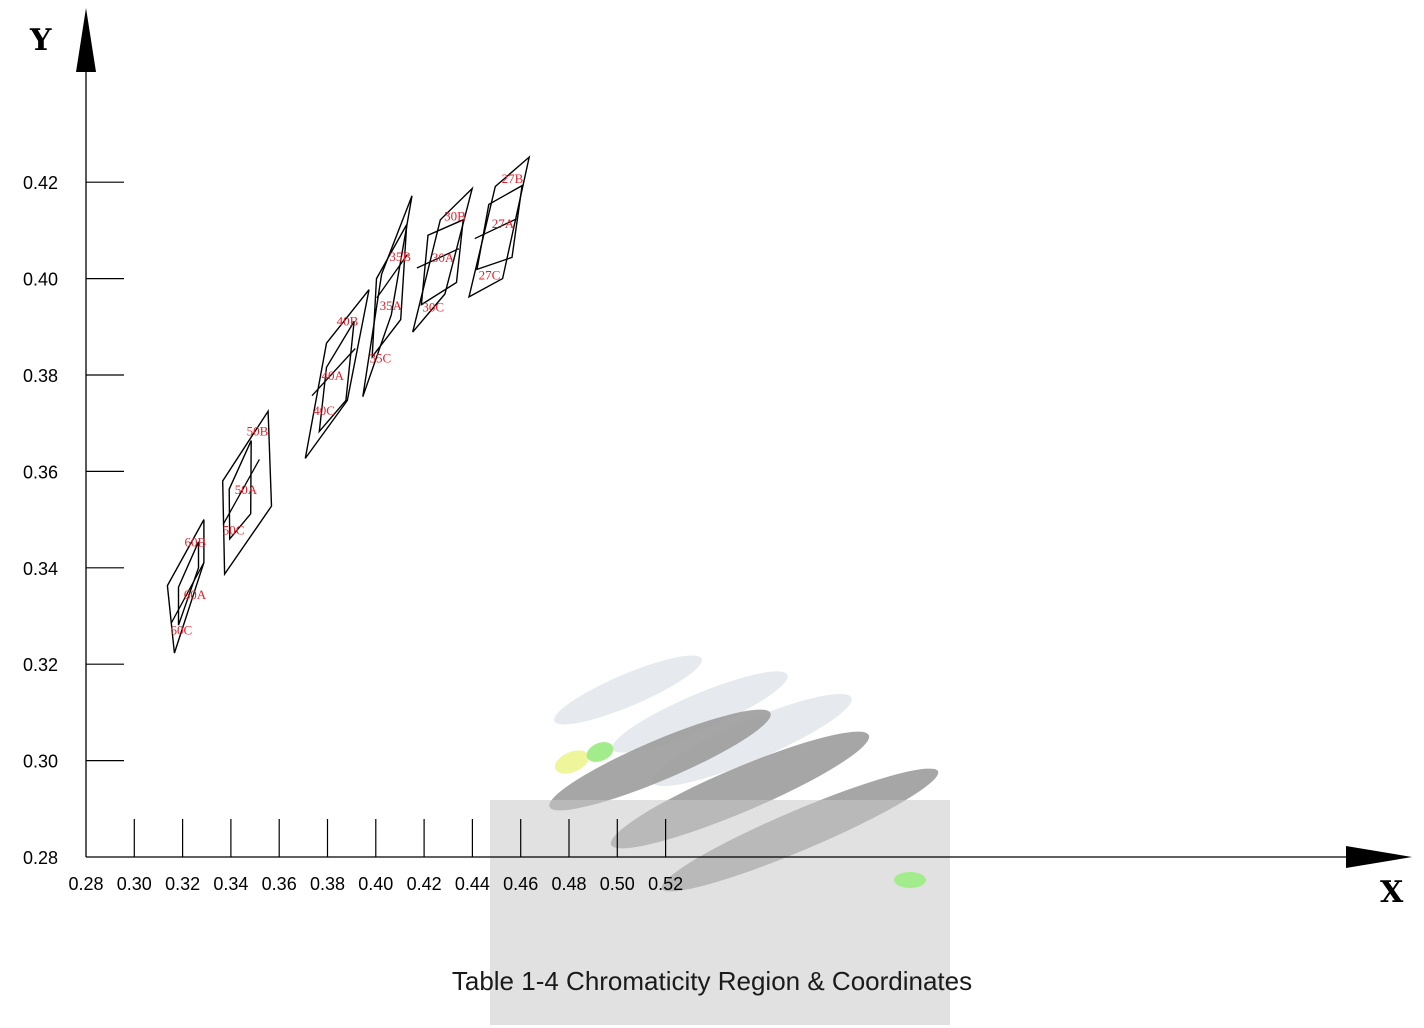  I want to click on region-27-inner, so click(499, 227).